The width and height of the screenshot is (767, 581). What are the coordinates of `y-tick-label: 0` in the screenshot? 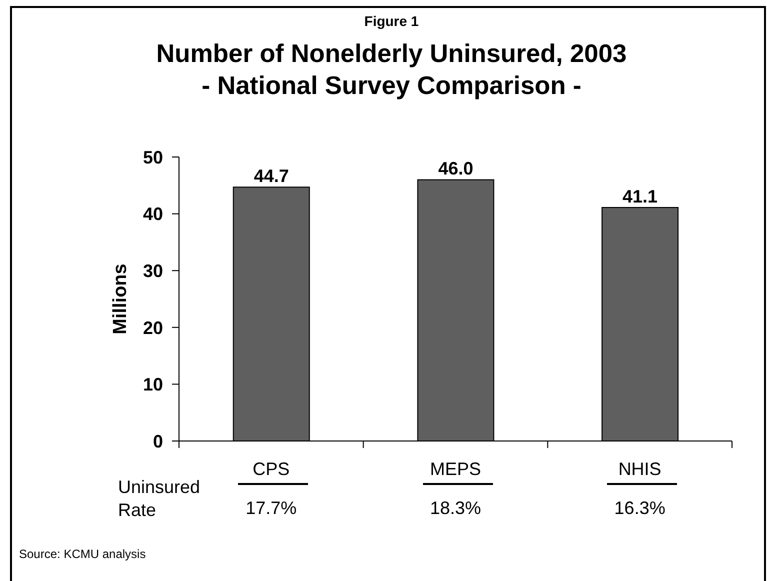 It's located at (157, 441).